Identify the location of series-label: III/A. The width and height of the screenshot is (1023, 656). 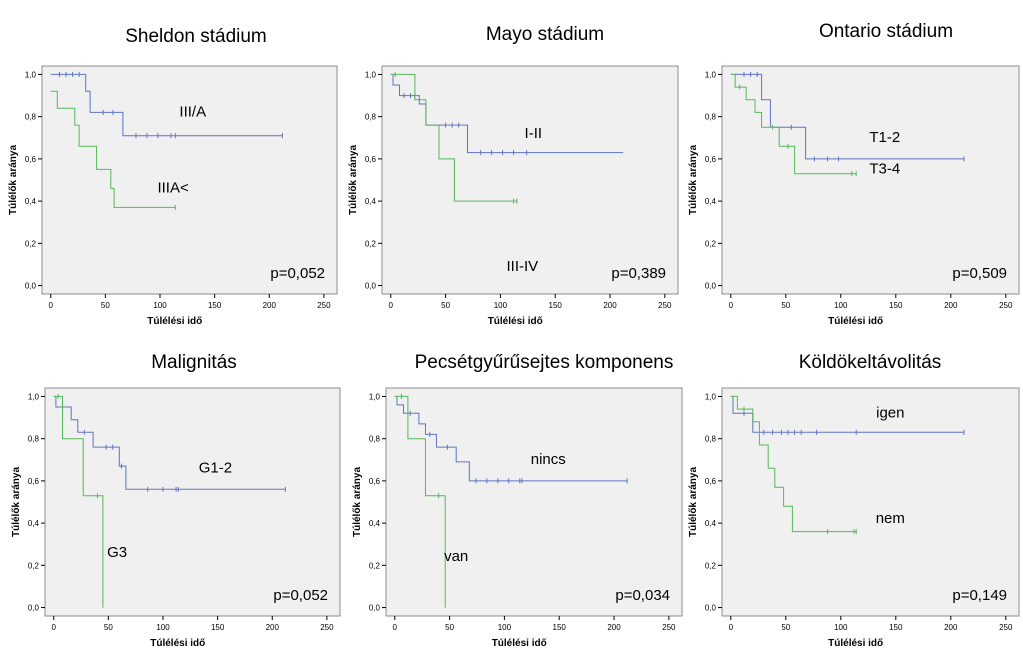
(192, 112).